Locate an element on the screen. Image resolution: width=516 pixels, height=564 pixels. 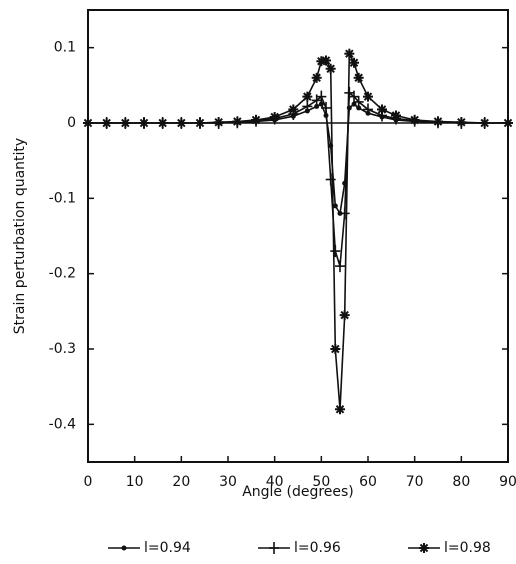
x-tick-label: 90 is located at coordinates (507, 482).